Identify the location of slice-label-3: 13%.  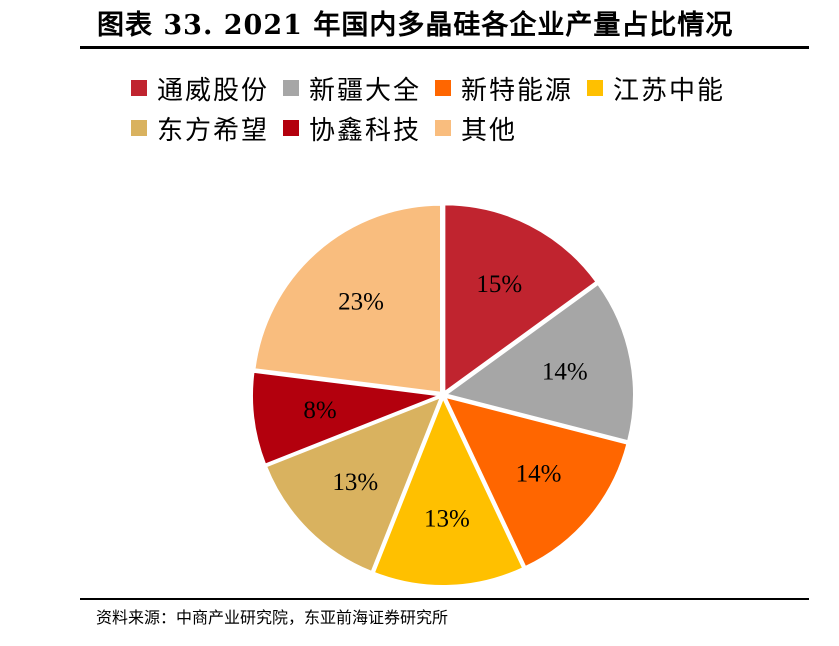
(447, 518).